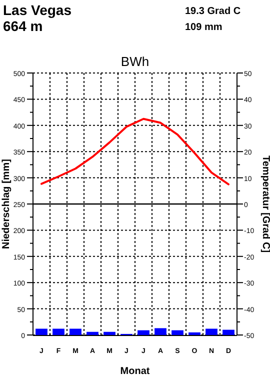 The width and height of the screenshot is (270, 378). What do you see at coordinates (135, 152) in the screenshot?
I see `line-series` at bounding box center [135, 152].